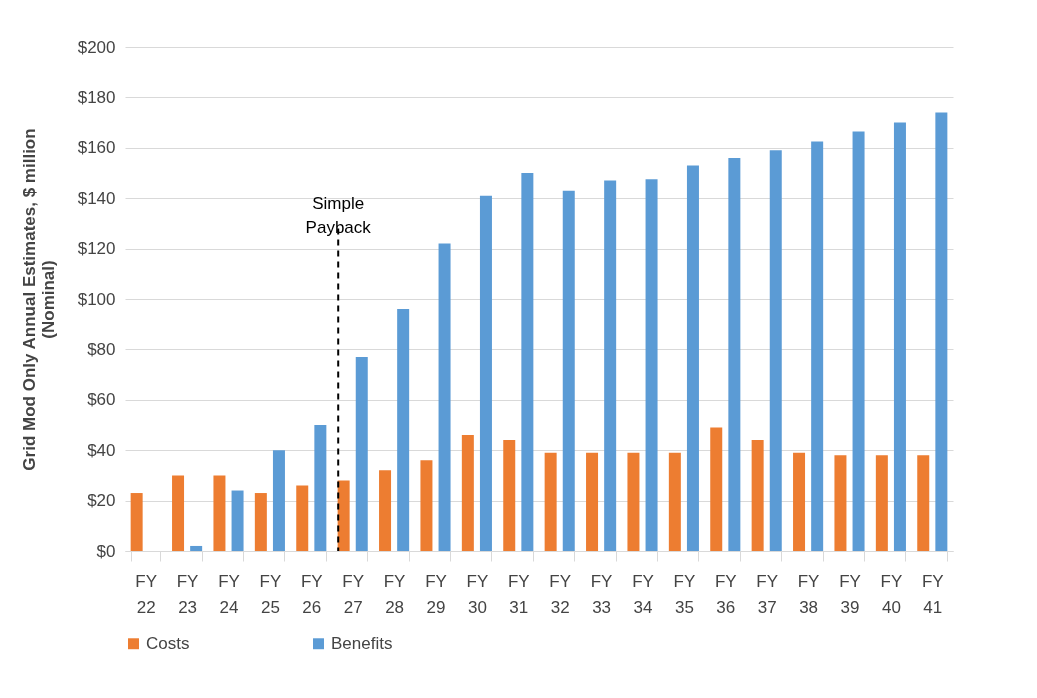 The width and height of the screenshot is (1037, 698). Describe the element at coordinates (891, 594) in the screenshot. I see `x-tick-label: FY 40` at that location.